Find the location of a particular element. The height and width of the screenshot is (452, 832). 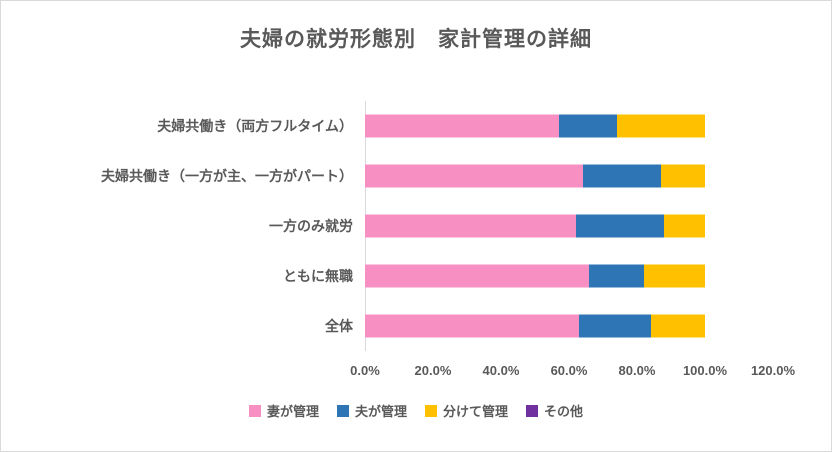

category-label: 全体 is located at coordinates (339, 326).